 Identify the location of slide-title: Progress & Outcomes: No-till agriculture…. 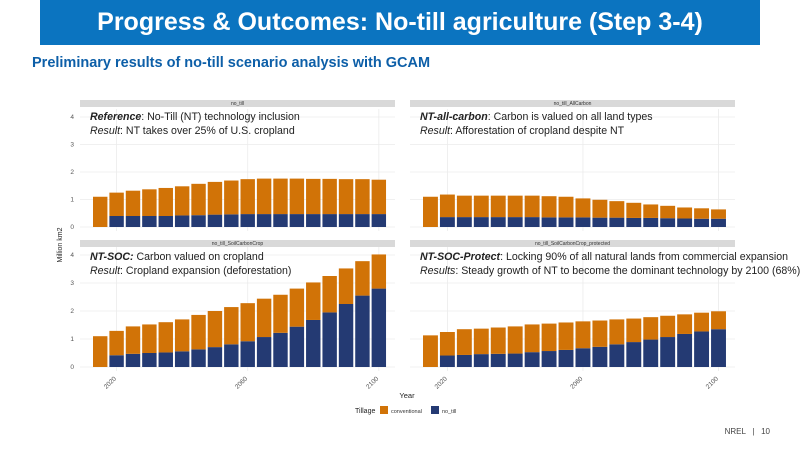
(400, 22).